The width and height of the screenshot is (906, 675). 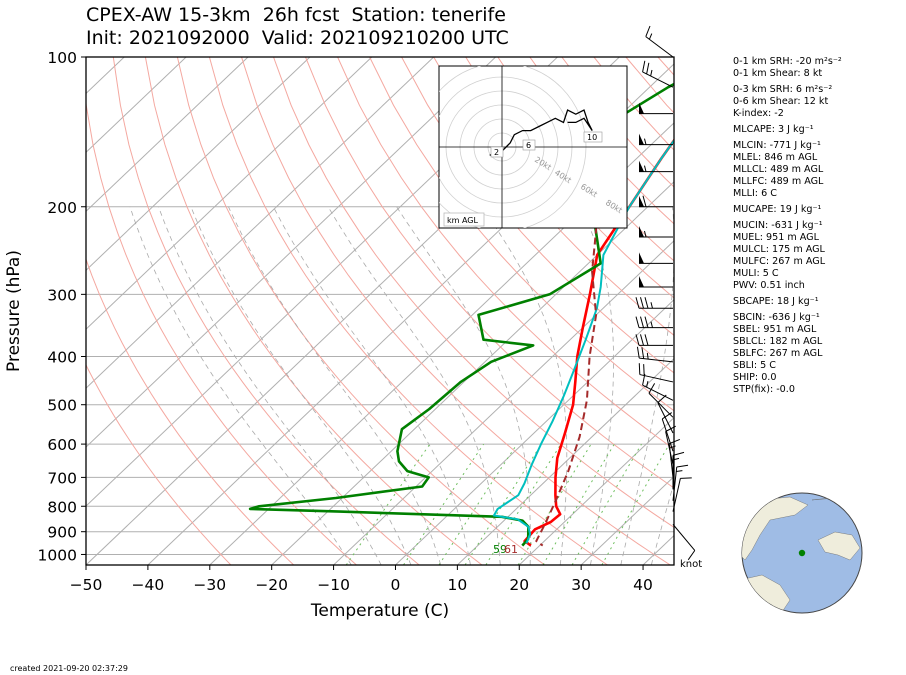 I want to click on stat-line: STP(fix): -0.0, so click(x=764, y=389).